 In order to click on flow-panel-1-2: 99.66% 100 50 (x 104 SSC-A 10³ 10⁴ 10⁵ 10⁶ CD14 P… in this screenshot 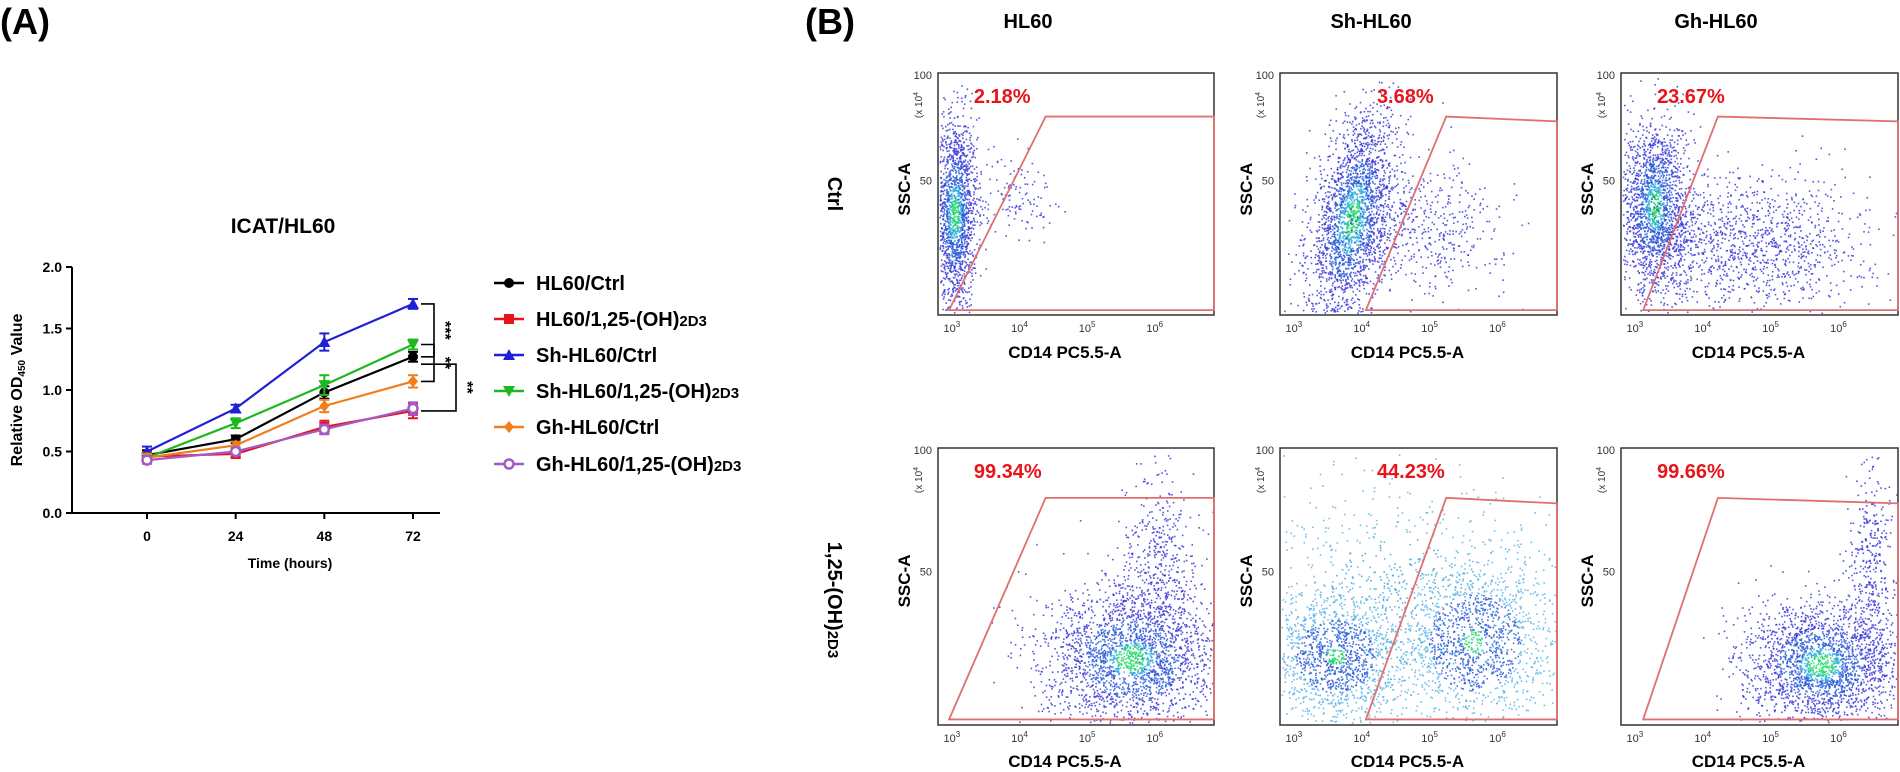, I will do `click(1738, 608)`.